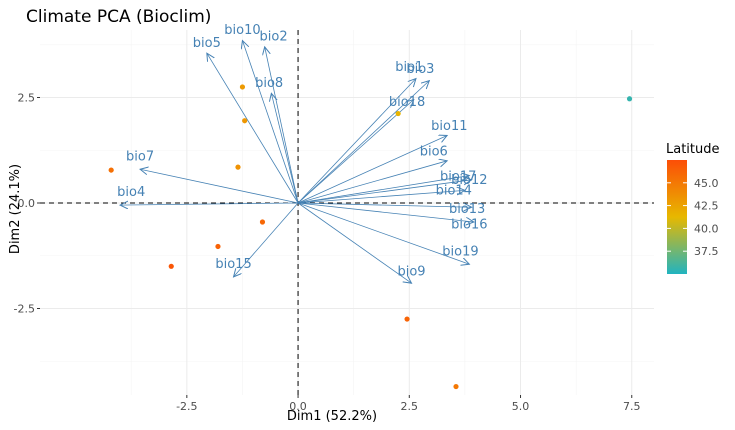  I want to click on vector-bio11, so click(372, 169).